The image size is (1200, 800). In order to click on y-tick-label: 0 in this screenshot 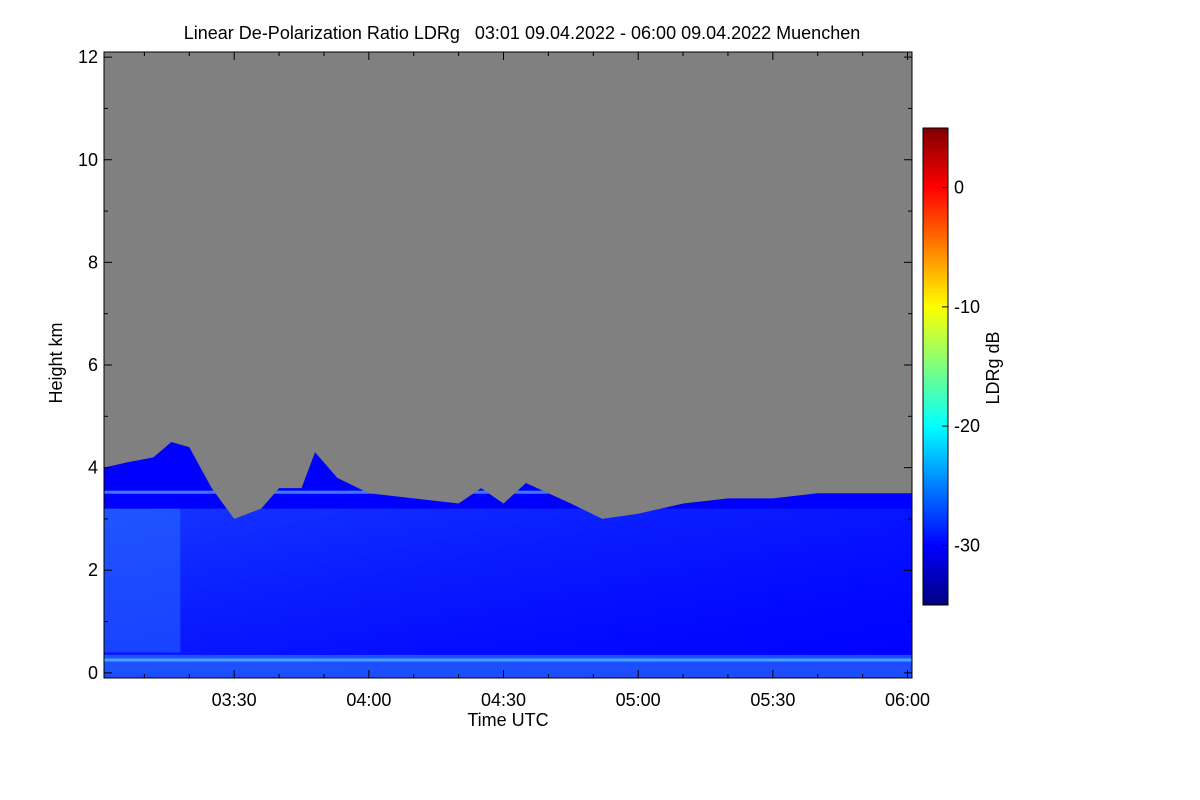, I will do `click(93, 673)`.